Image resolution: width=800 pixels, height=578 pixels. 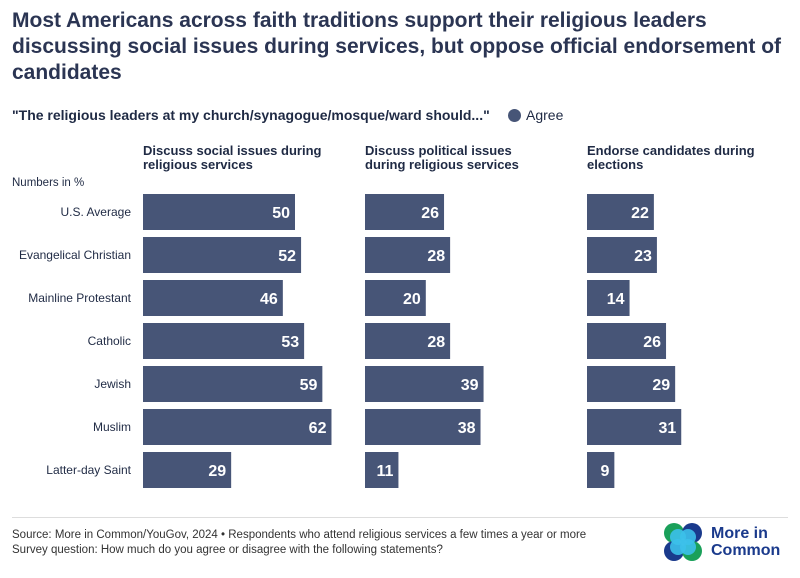 What do you see at coordinates (269, 299) in the screenshot?
I see `data-label: 46` at bounding box center [269, 299].